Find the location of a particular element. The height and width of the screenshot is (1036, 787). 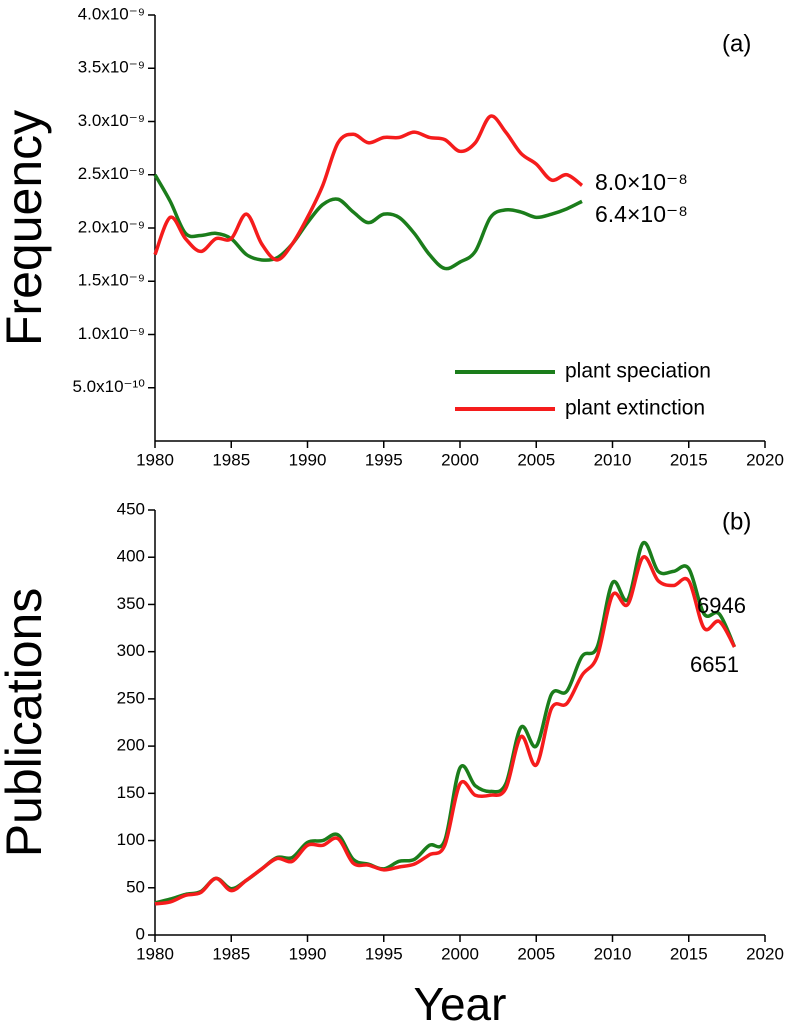

y-tick-label: 3.5x10⁻⁹ is located at coordinates (111, 67).